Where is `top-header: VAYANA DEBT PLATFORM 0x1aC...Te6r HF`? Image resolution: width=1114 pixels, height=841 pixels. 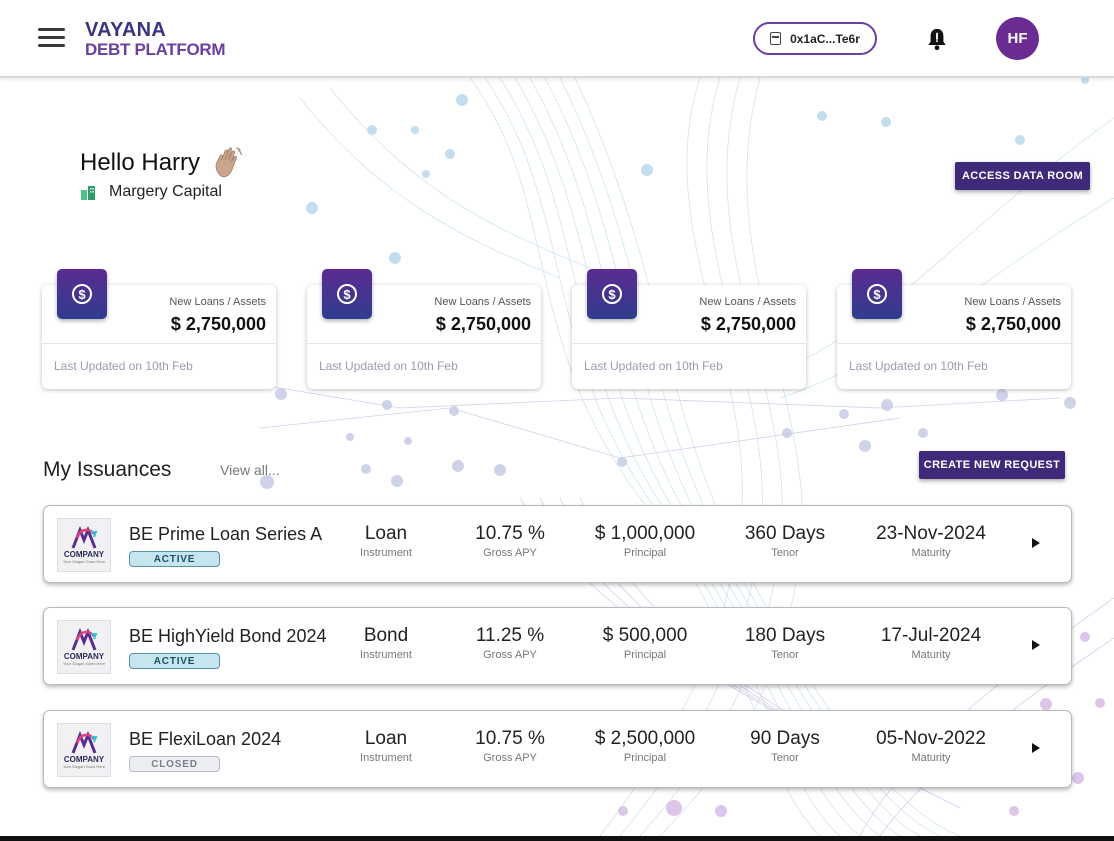
top-header: VAYANA DEBT PLATFORM 0x1aC...Te6r HF is located at coordinates (557, 39).